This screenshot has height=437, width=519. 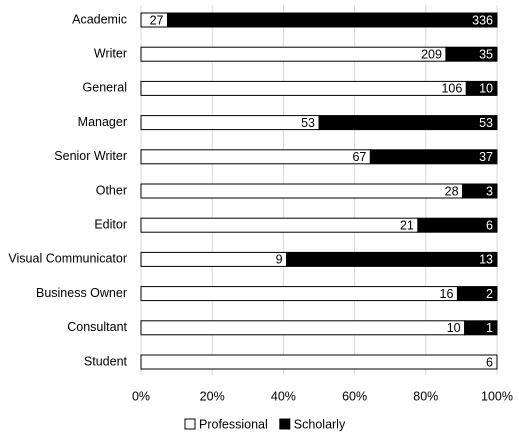 I want to click on data-label: 1, so click(x=489, y=328).